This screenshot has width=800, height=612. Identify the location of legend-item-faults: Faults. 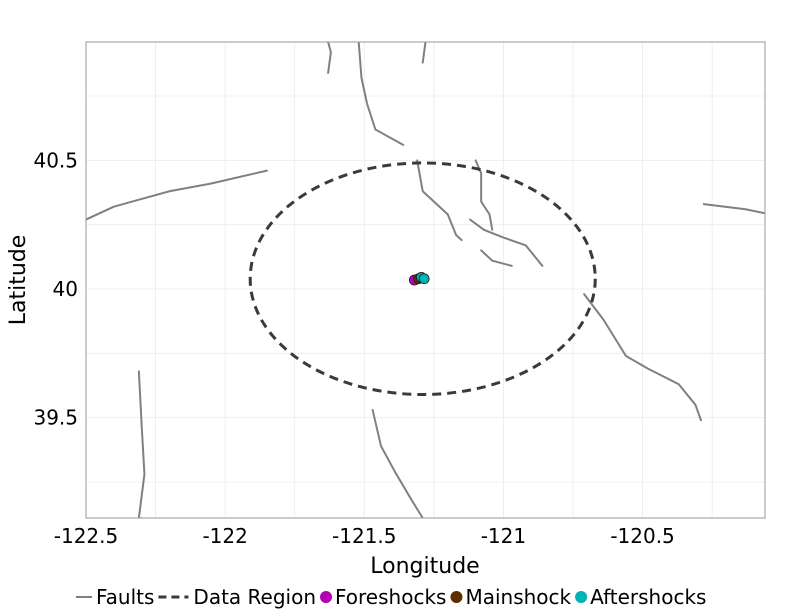
(115, 597).